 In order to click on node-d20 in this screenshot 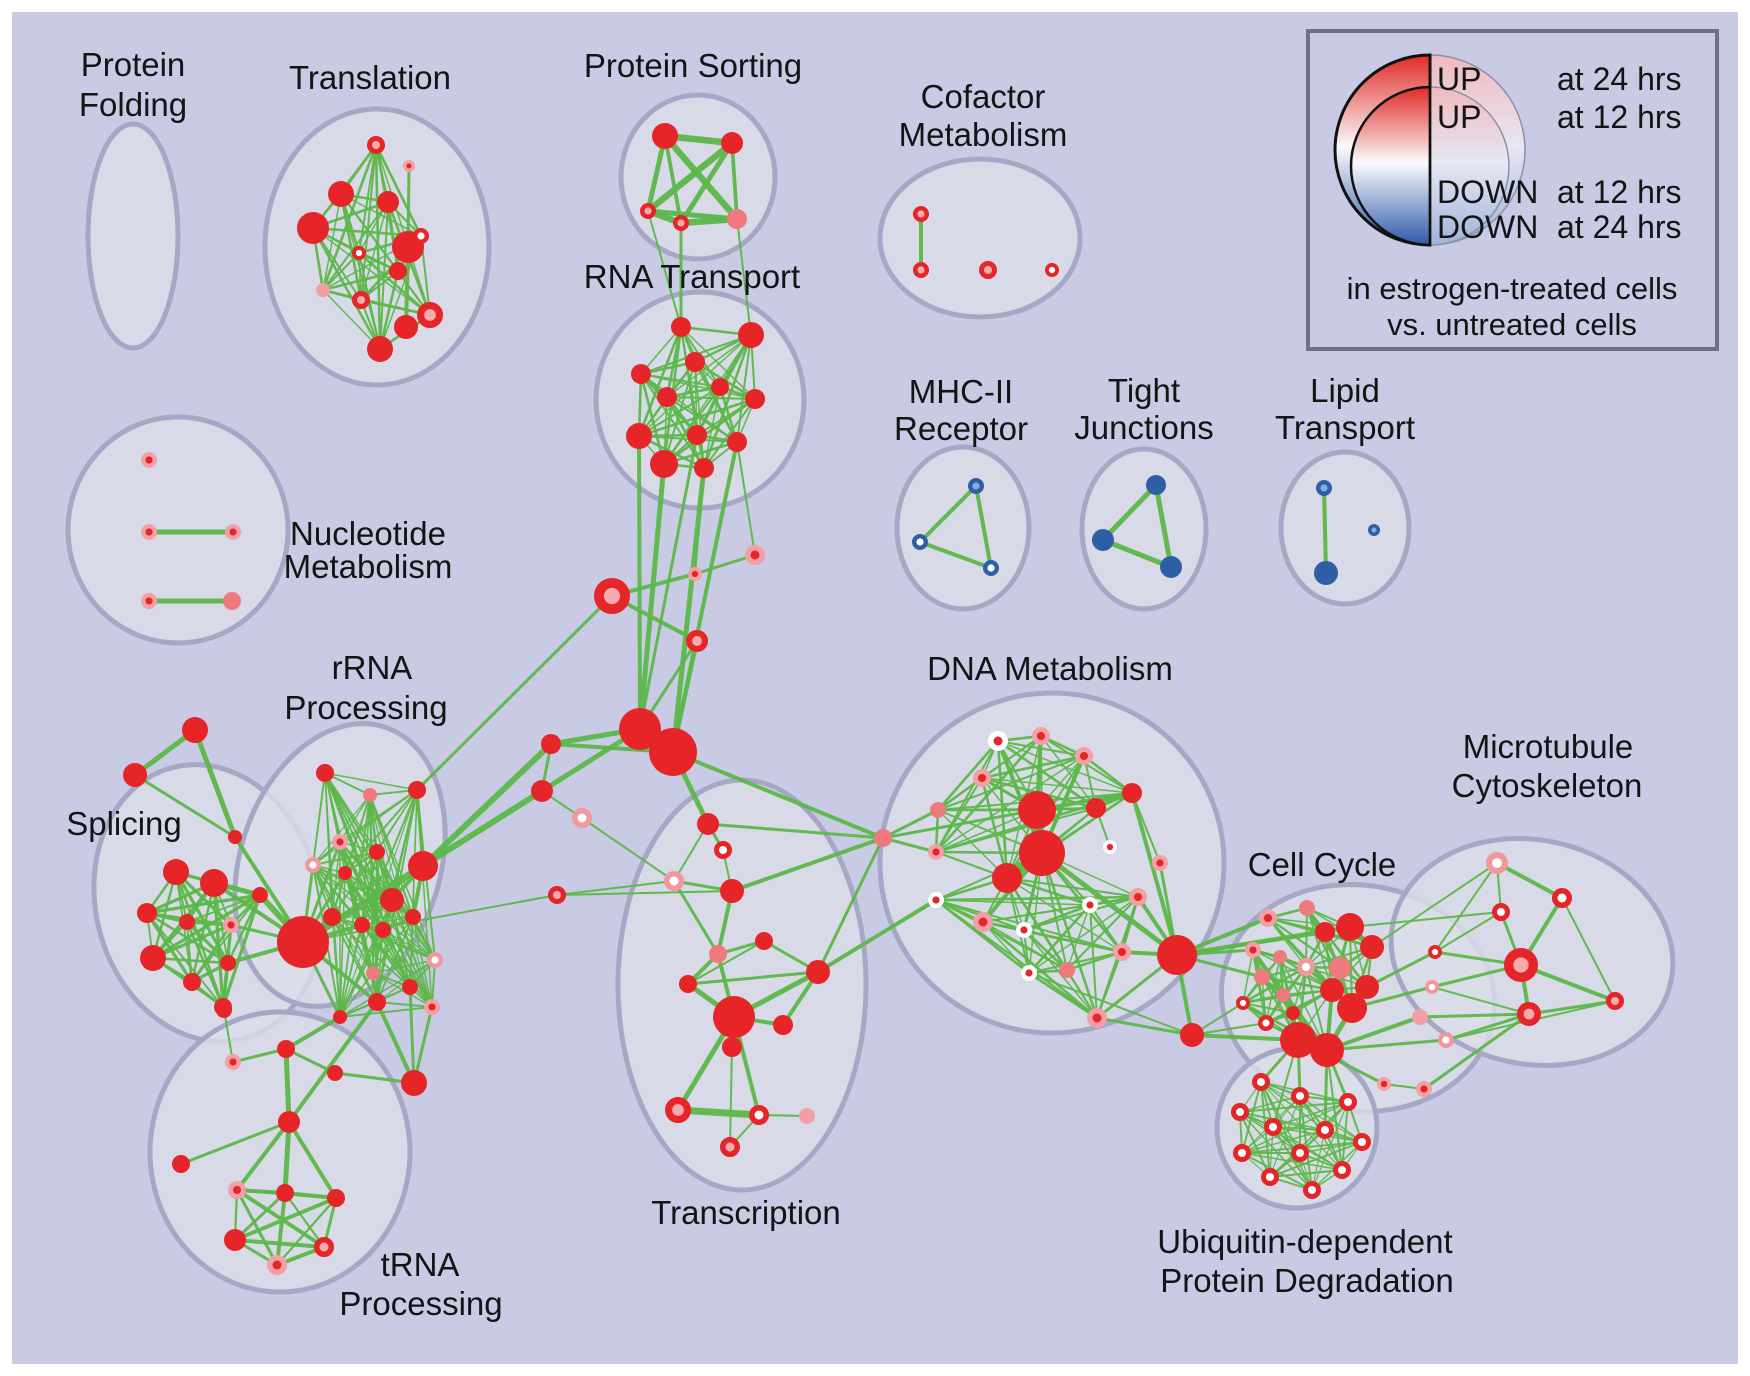, I will do `click(1067, 970)`.